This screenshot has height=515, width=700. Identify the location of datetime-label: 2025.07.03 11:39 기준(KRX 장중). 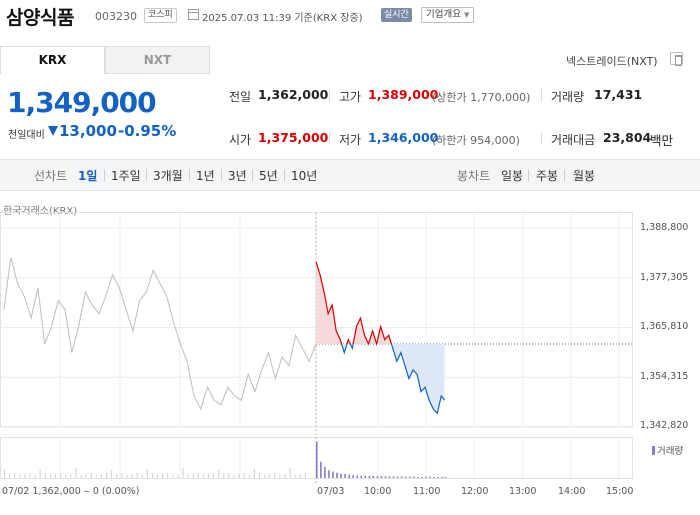
(282, 18).